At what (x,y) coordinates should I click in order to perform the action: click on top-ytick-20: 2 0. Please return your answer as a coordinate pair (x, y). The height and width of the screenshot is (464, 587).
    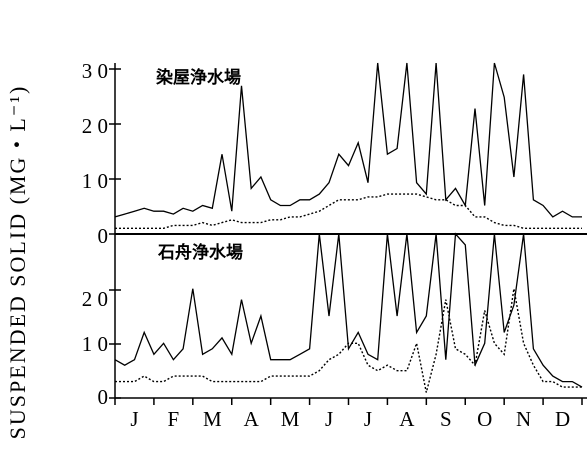
    Looking at the image, I should click on (95, 126).